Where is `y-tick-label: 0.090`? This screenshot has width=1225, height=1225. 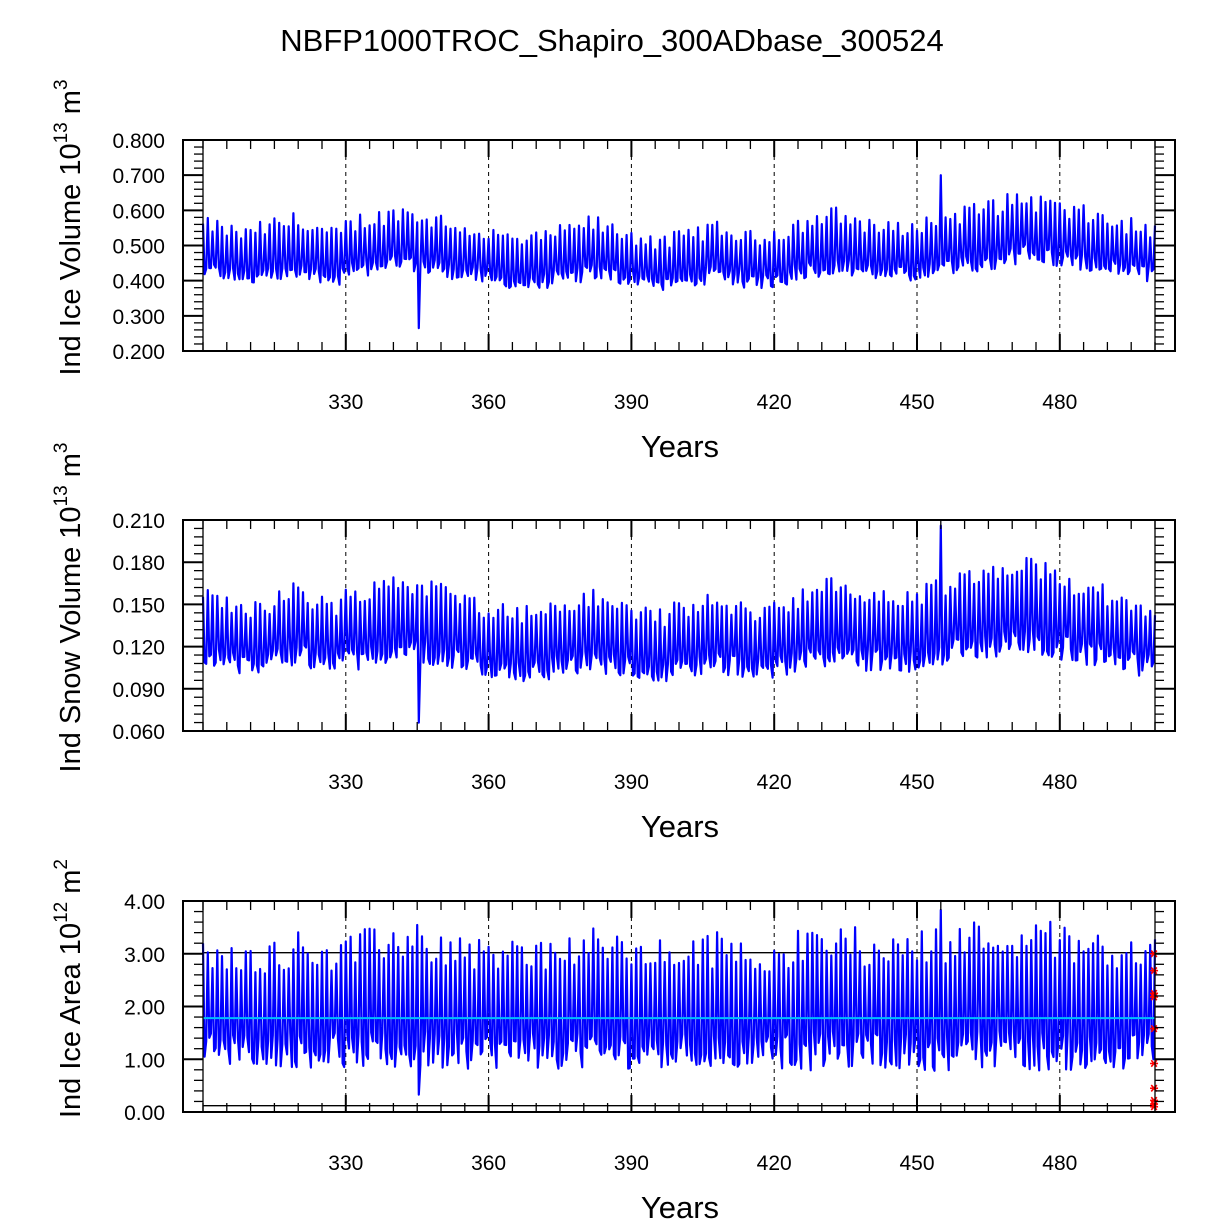 y-tick-label: 0.090 is located at coordinates (138, 690).